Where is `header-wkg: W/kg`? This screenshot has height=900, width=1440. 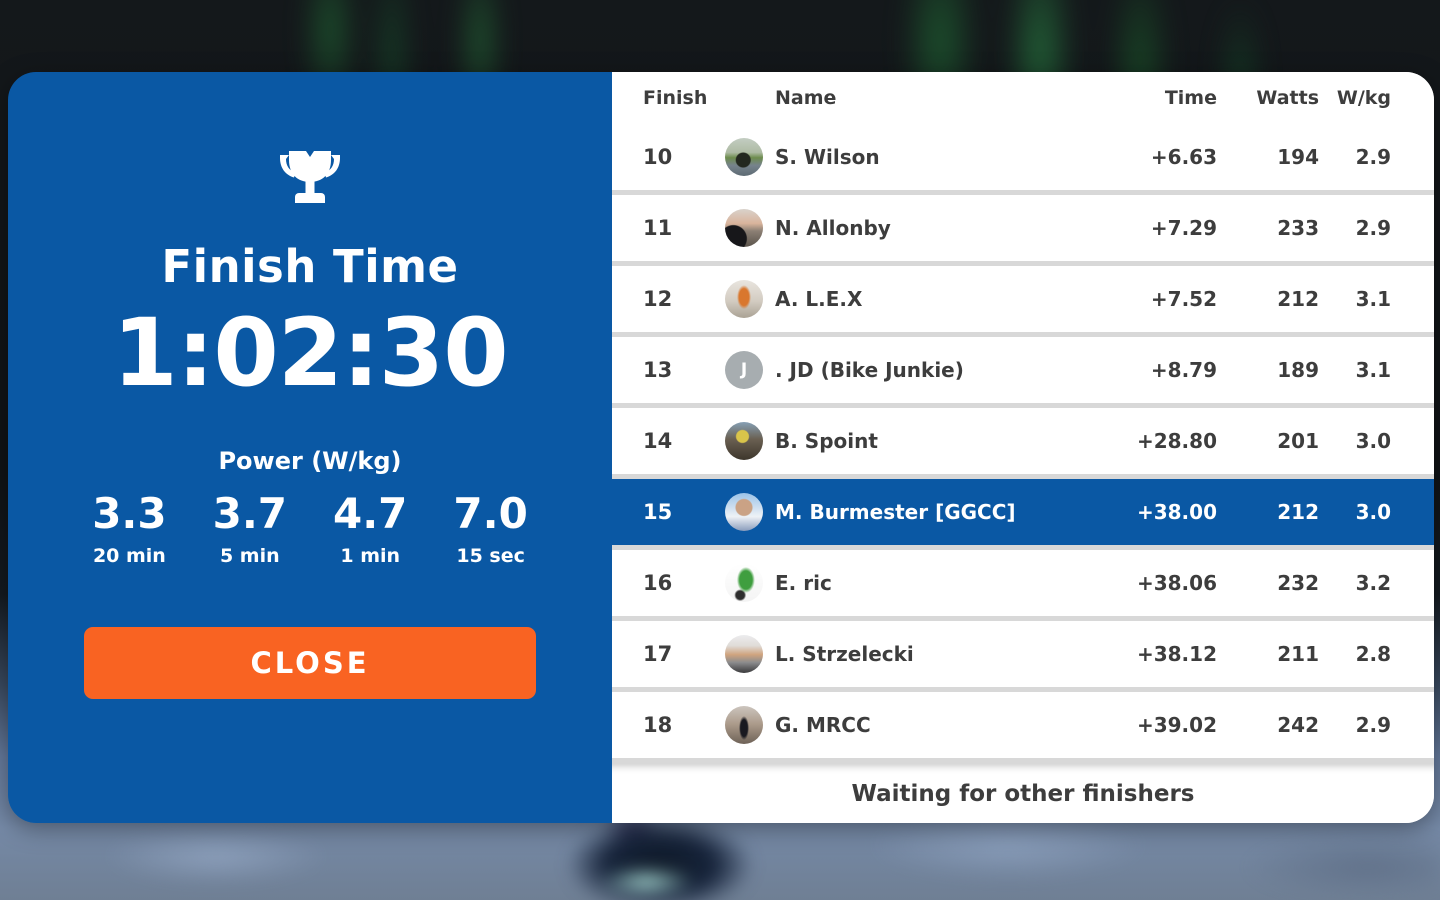
header-wkg: W/kg is located at coordinates (1363, 98).